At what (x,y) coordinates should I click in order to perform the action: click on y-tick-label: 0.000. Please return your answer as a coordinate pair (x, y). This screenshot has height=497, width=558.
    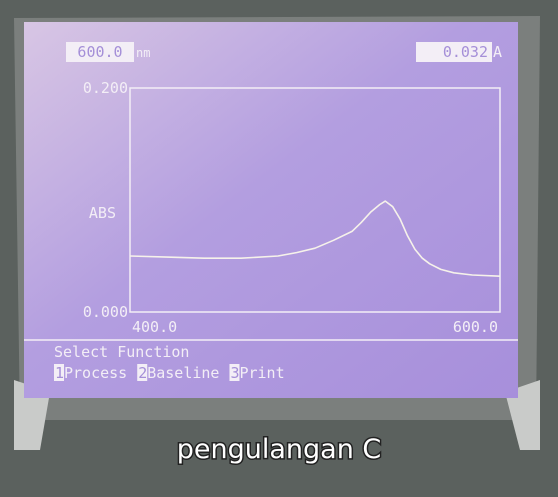
    Looking at the image, I should click on (105, 312).